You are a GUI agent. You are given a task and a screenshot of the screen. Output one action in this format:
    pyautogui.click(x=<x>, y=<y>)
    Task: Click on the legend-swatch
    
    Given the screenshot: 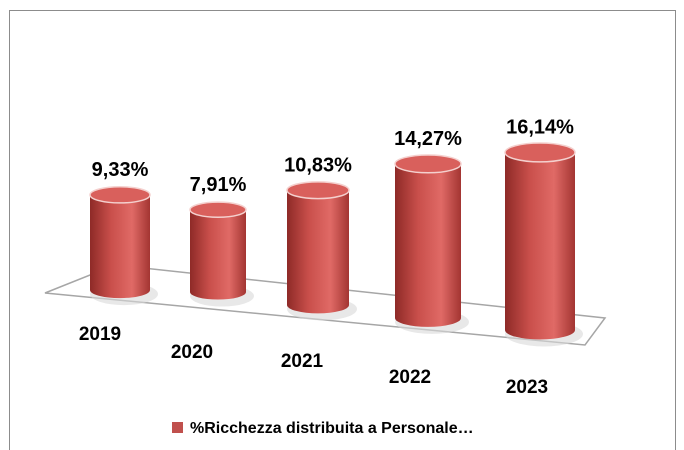 What is the action you would take?
    pyautogui.click(x=177, y=427)
    